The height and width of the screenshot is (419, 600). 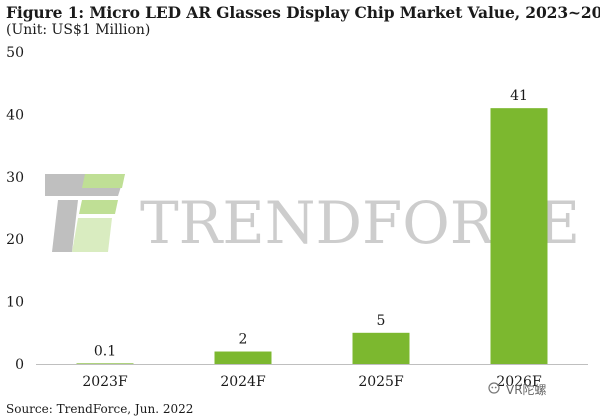 What do you see at coordinates (243, 382) in the screenshot?
I see `x-tick-label: 2024F` at bounding box center [243, 382].